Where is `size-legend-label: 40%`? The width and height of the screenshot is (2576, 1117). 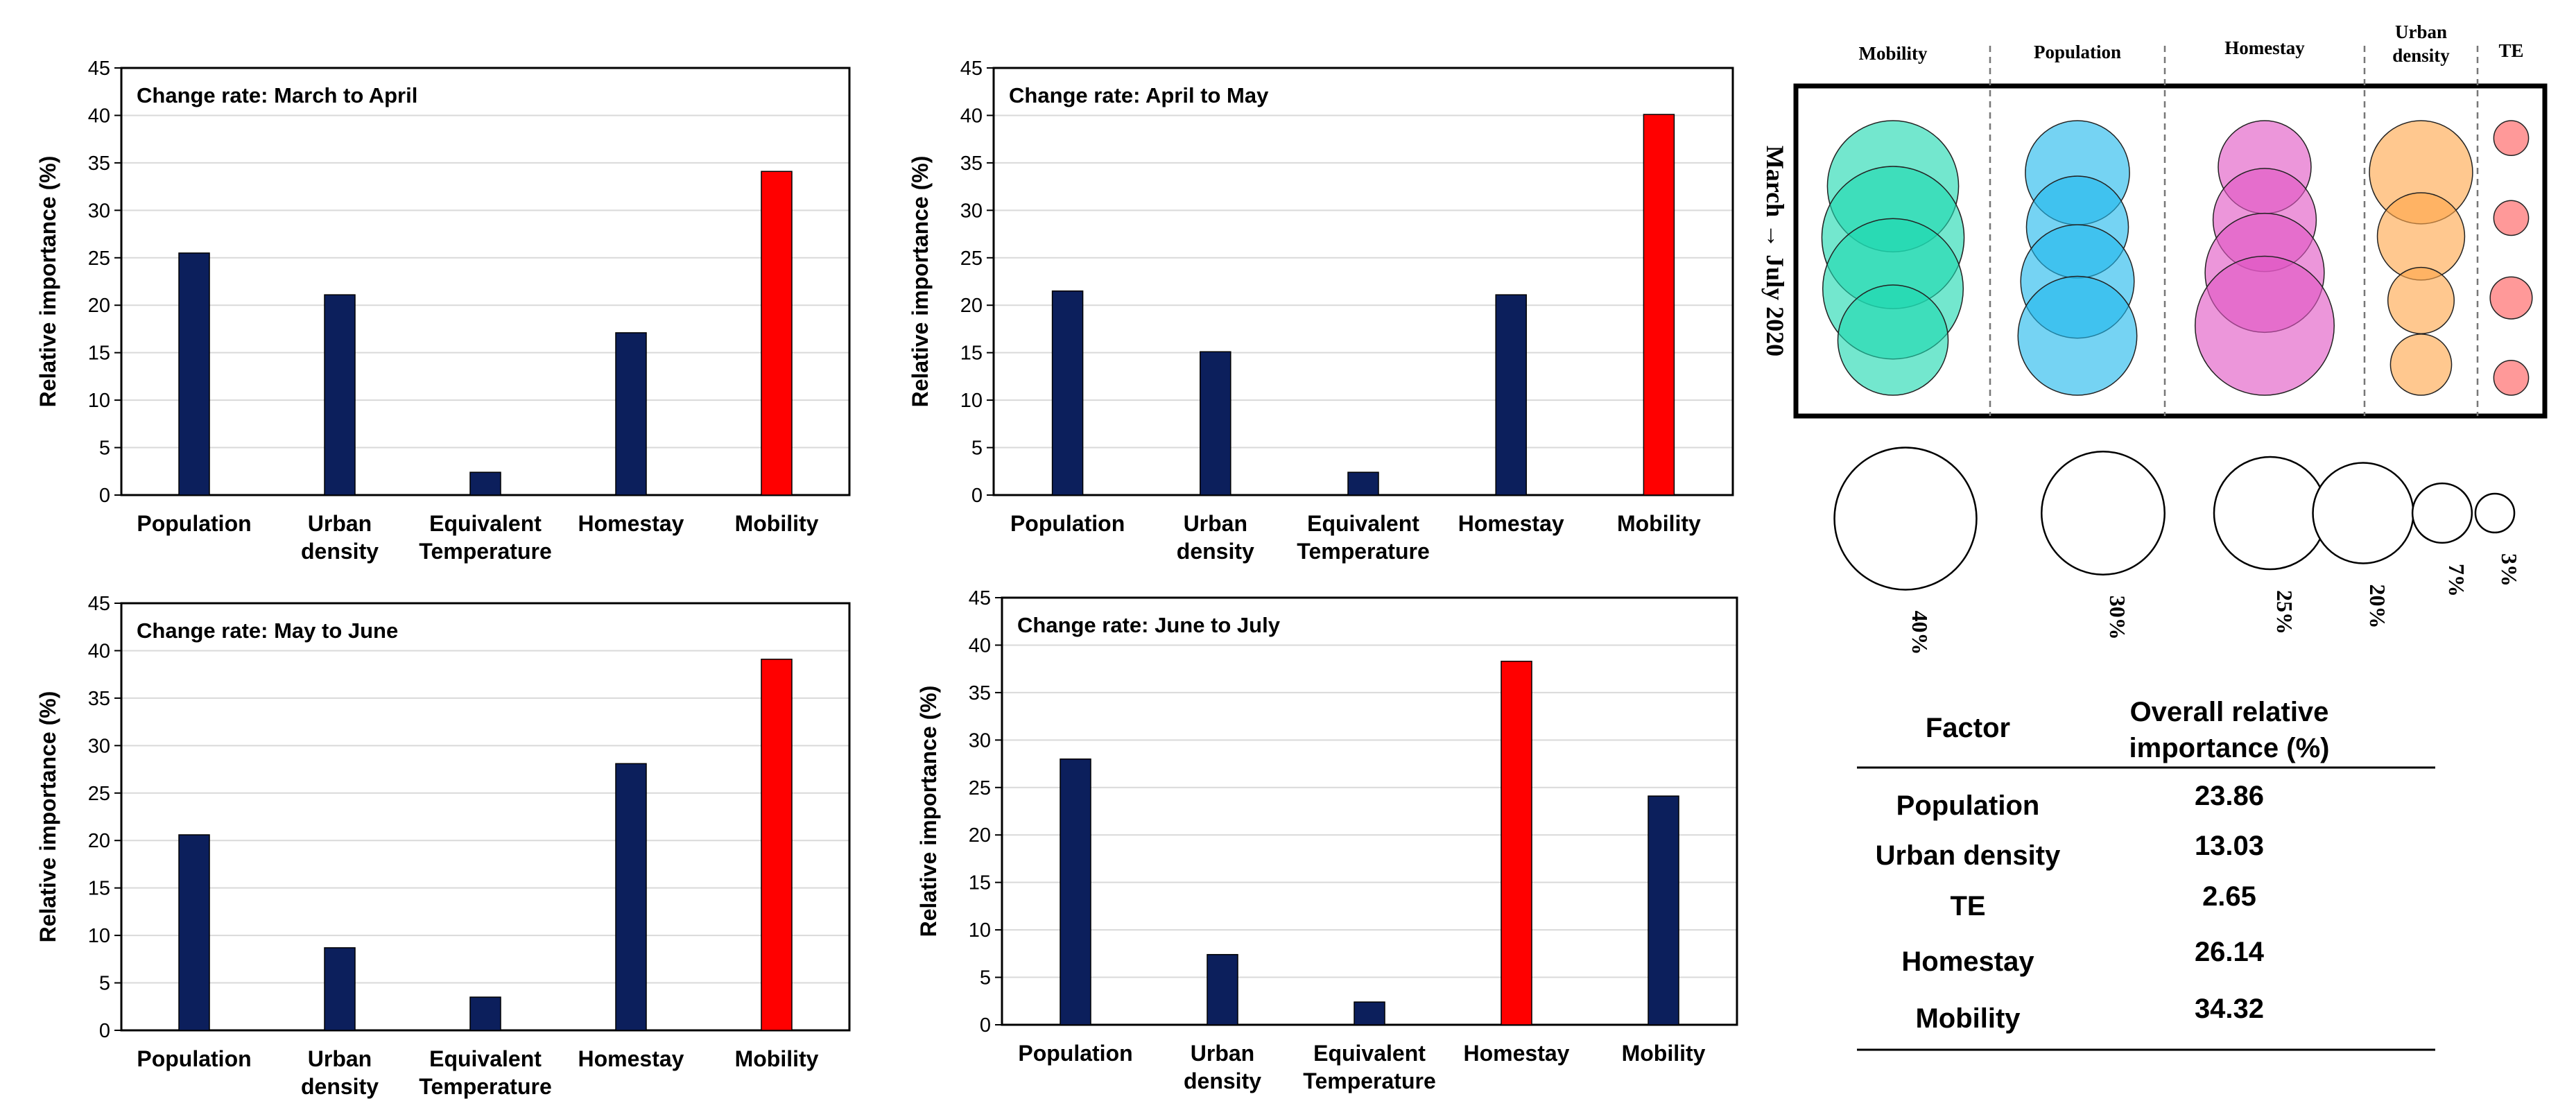
size-legend-label: 40% is located at coordinates (1920, 632).